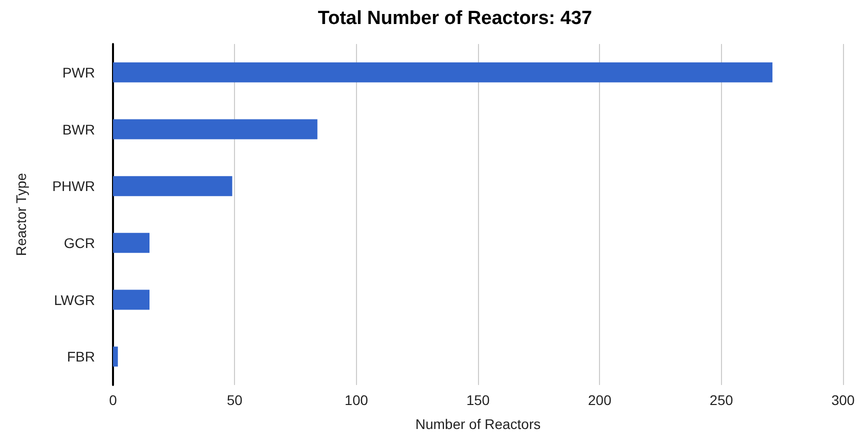  I want to click on x-tick-label: 250, so click(722, 400).